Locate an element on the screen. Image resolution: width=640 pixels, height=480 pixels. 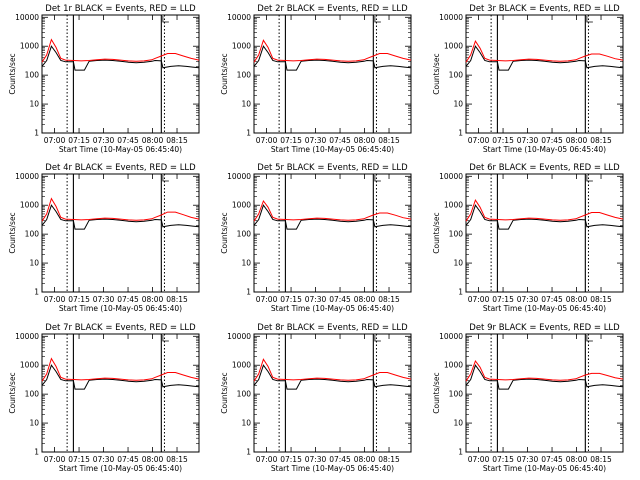
plot-title: Det 2r BLACK = Events, RED = LLD is located at coordinates (332, 9).